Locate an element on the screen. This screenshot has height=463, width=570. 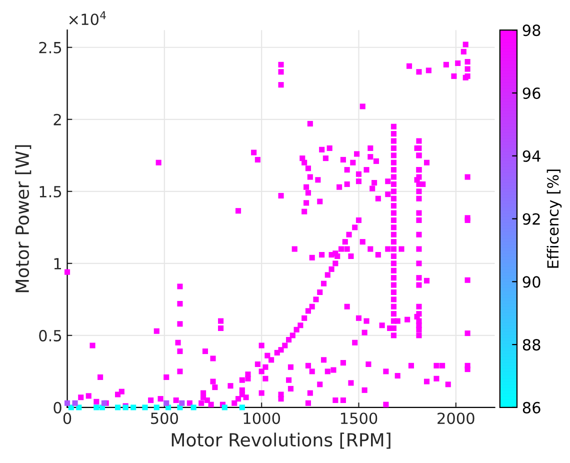
y-axis-title: Motor Power [W] is located at coordinates (23, 218).